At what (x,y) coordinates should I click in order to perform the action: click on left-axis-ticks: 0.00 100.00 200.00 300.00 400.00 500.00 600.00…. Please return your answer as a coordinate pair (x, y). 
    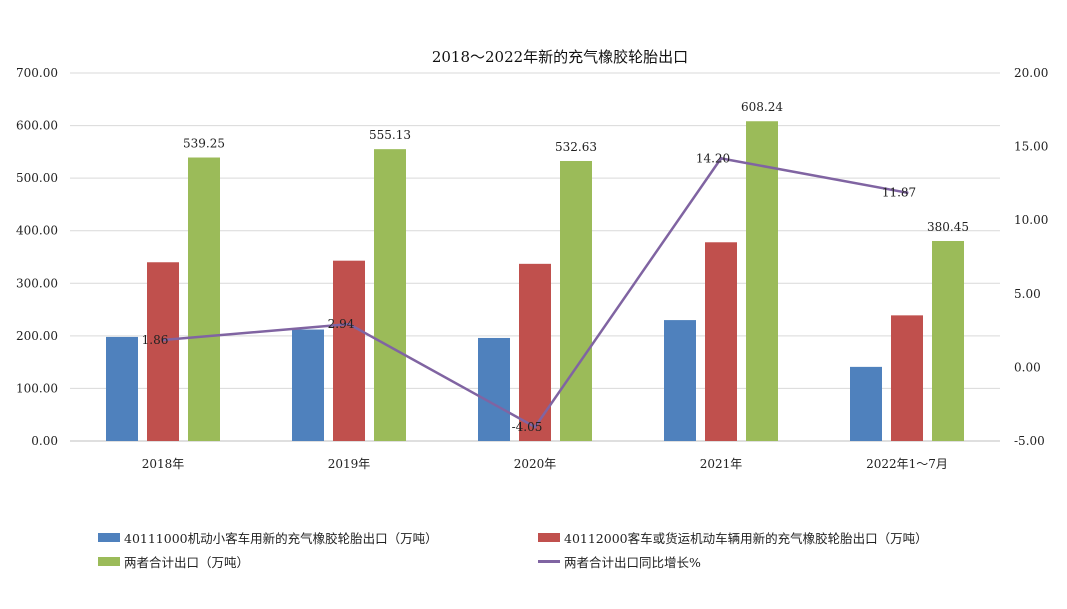
    Looking at the image, I should click on (37, 257).